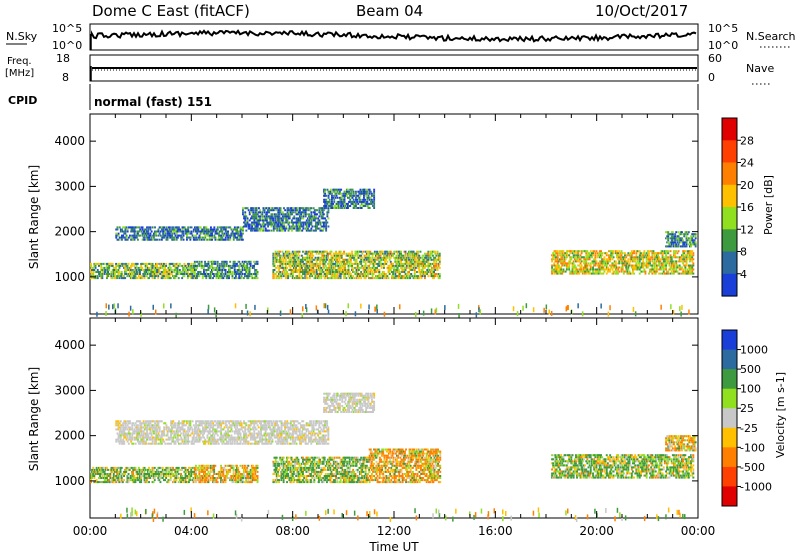 Image resolution: width=800 pixels, height=554 pixels. What do you see at coordinates (63, 58) in the screenshot?
I see `freq-tick-top: 18` at bounding box center [63, 58].